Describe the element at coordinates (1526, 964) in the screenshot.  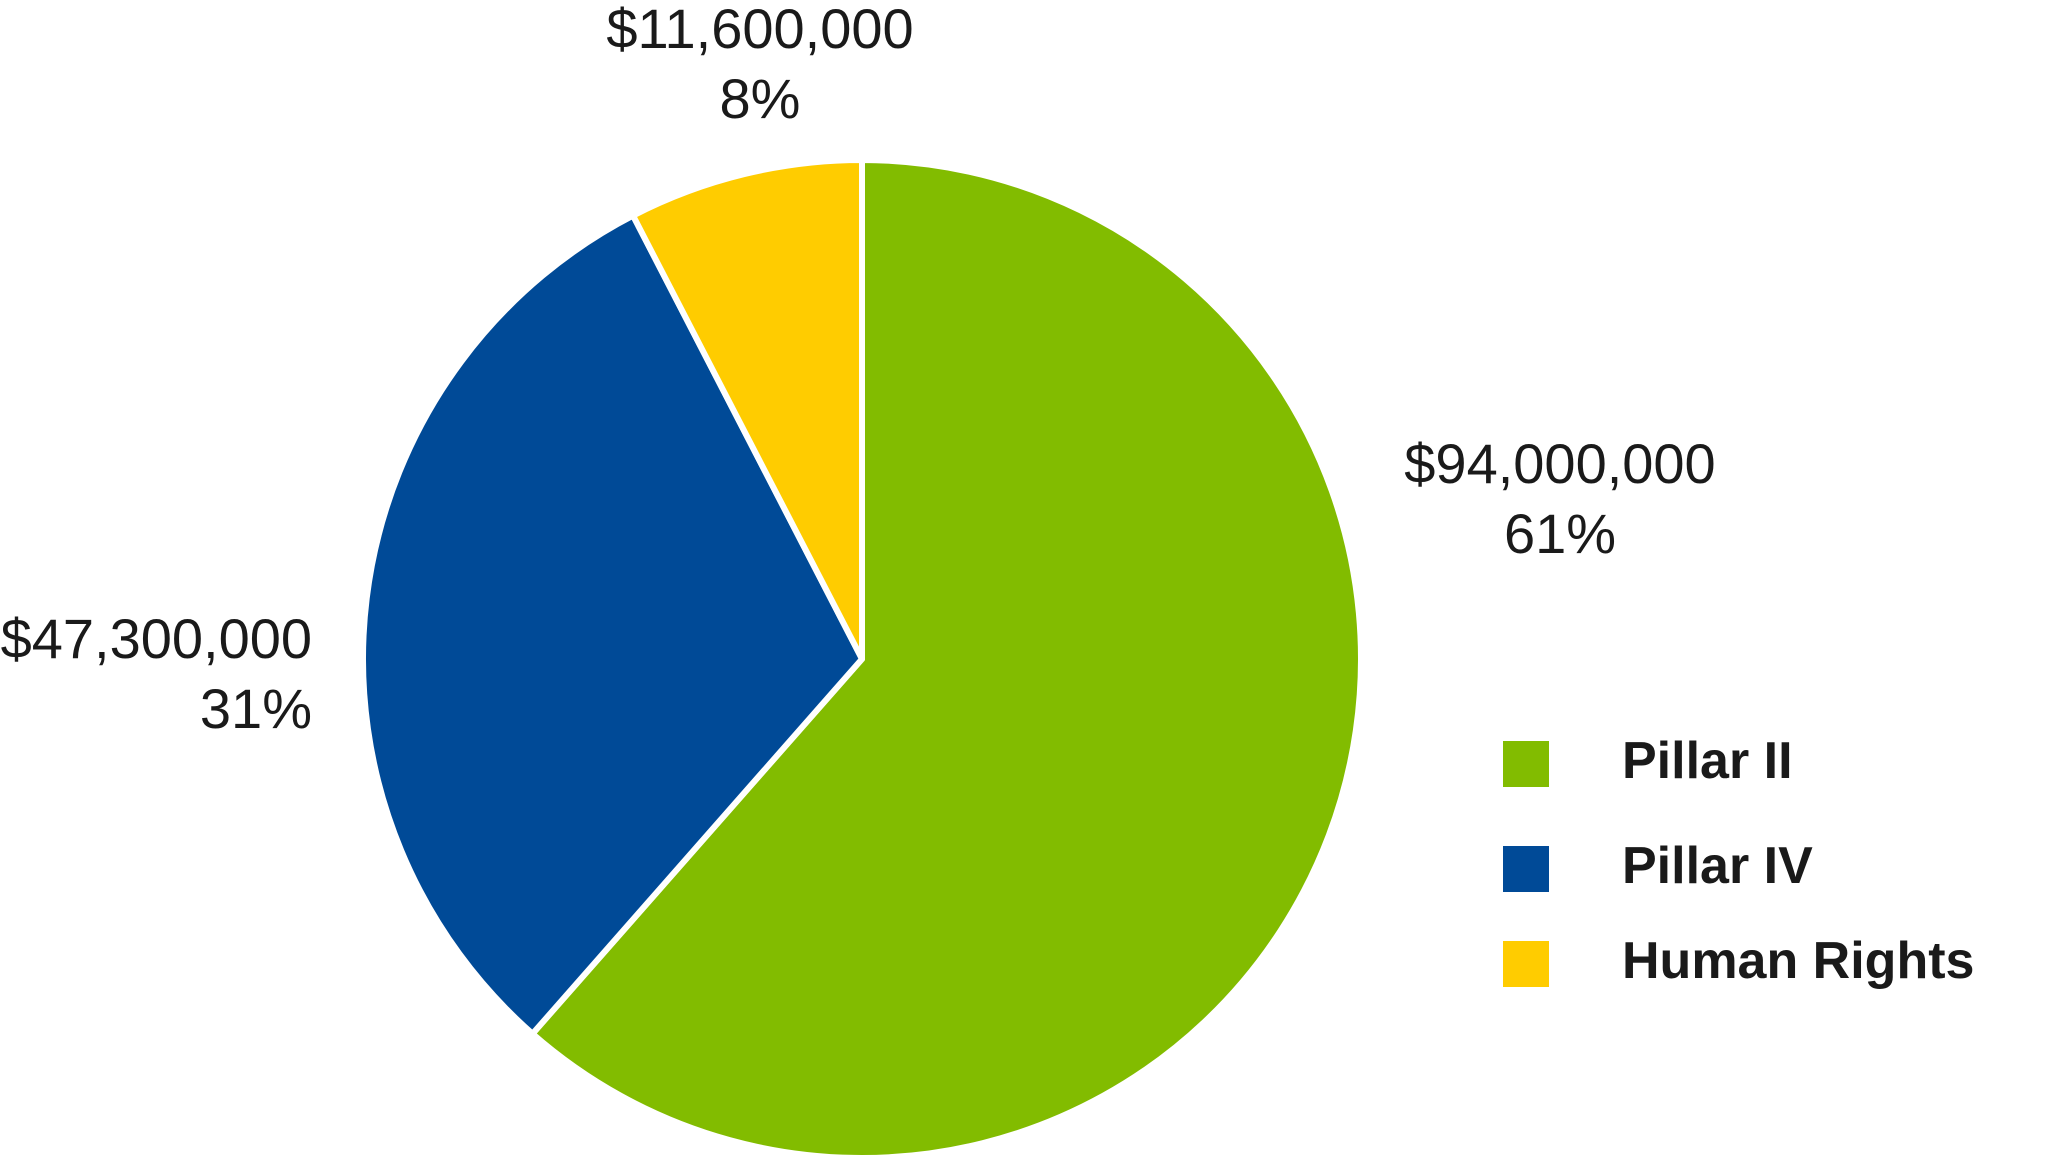
I see `legend-swatch-human-rights` at that location.